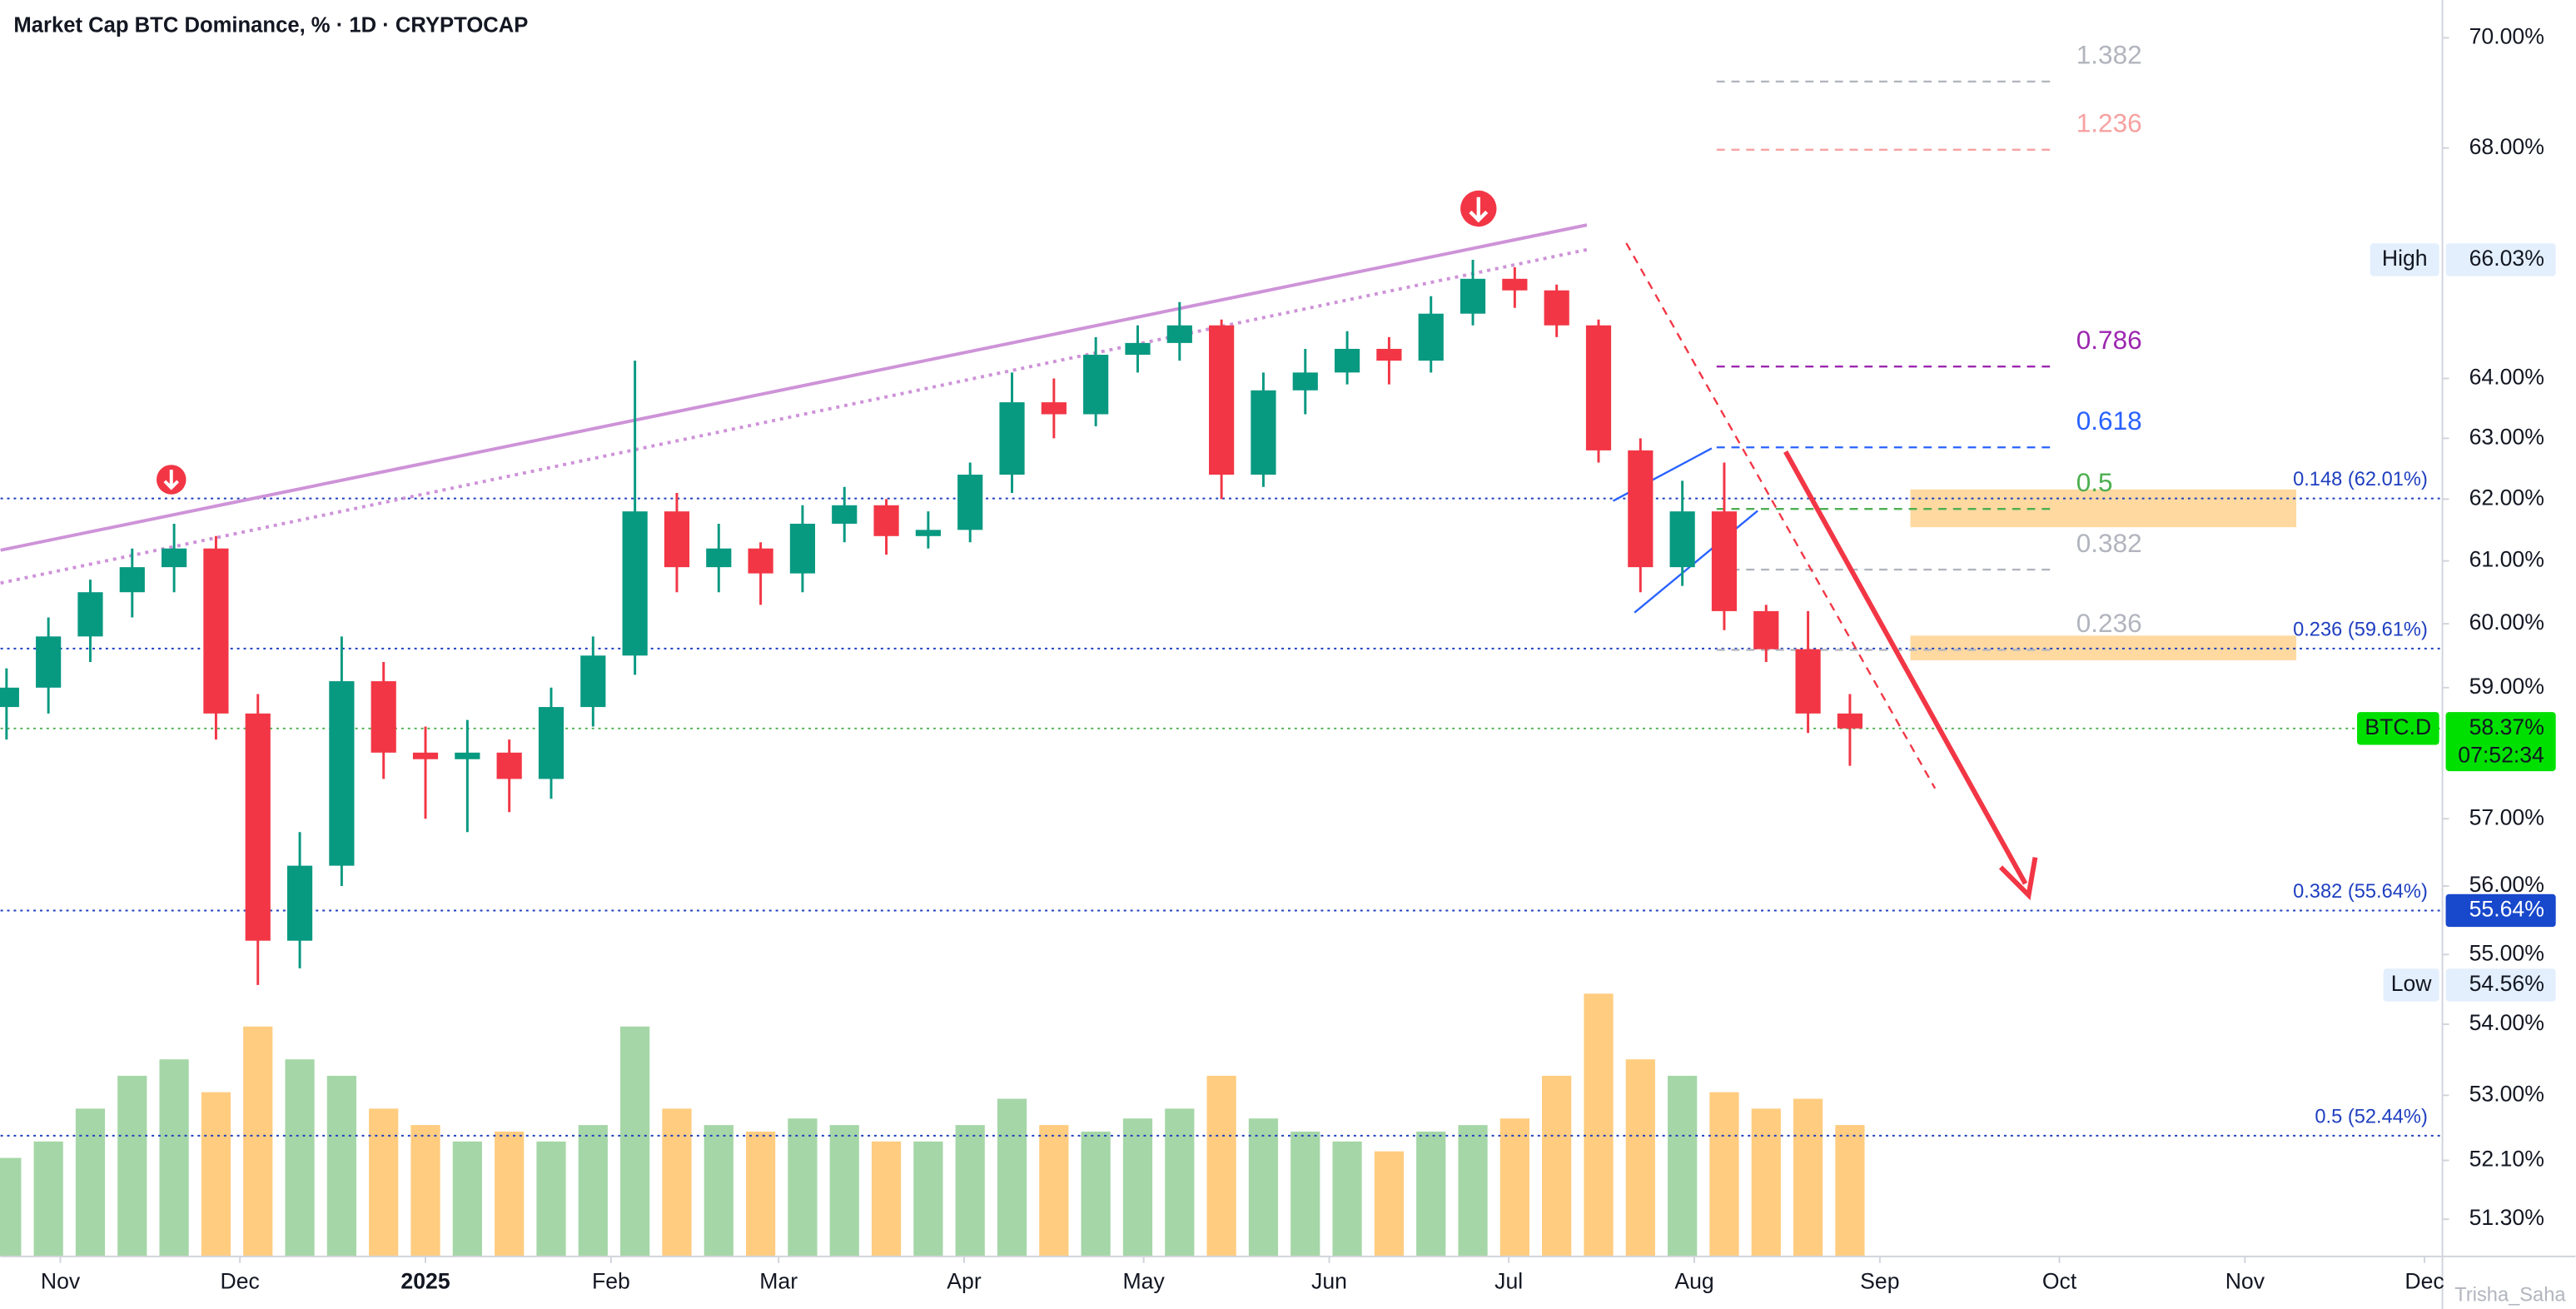 The height and width of the screenshot is (1309, 2576). Describe the element at coordinates (2506, 687) in the screenshot. I see `y-tick-label: 59.00%` at that location.